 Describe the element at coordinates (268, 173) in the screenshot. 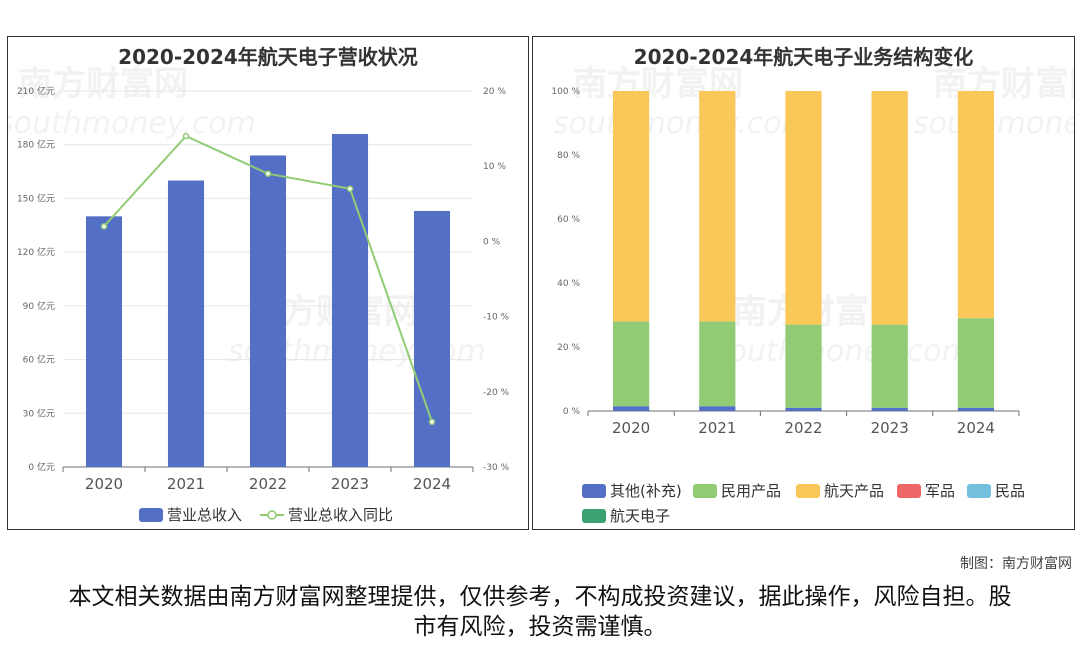

I see `yoy-point-2022` at that location.